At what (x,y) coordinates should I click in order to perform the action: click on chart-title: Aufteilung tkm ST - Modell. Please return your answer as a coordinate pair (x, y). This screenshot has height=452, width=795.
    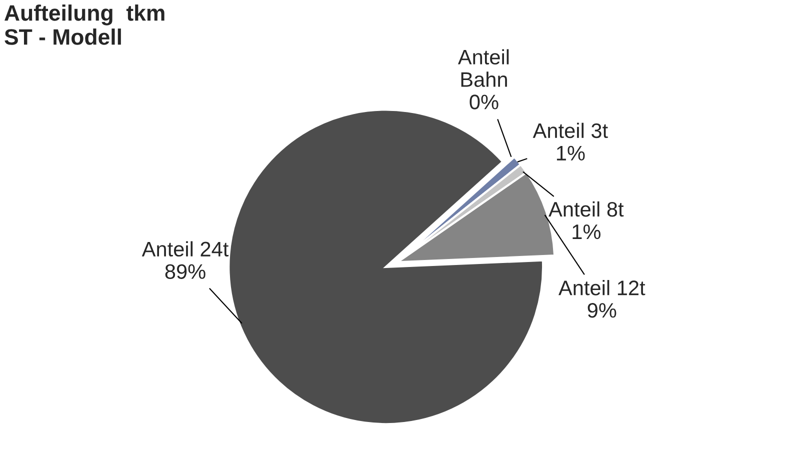
    Looking at the image, I should click on (84, 24).